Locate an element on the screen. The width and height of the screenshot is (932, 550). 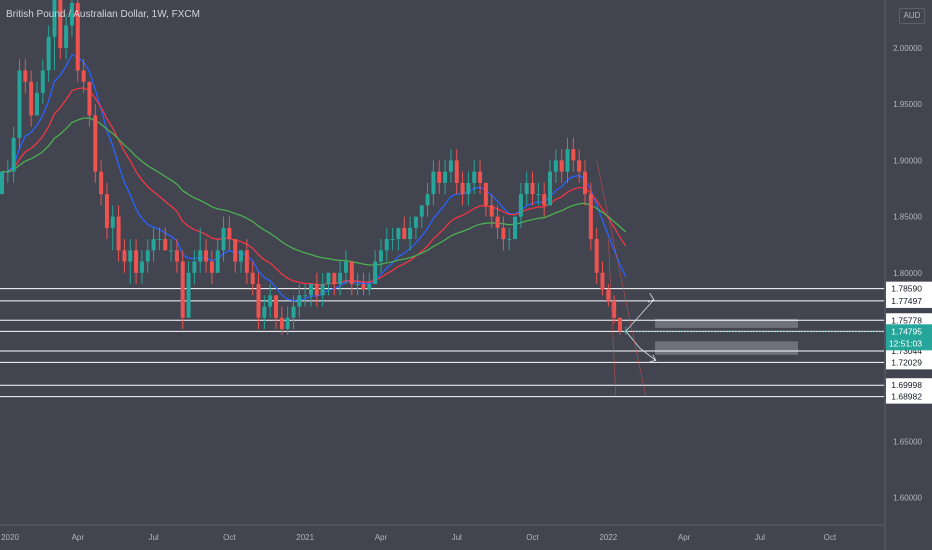
countdown-timer: 12:51:03 is located at coordinates (905, 343).